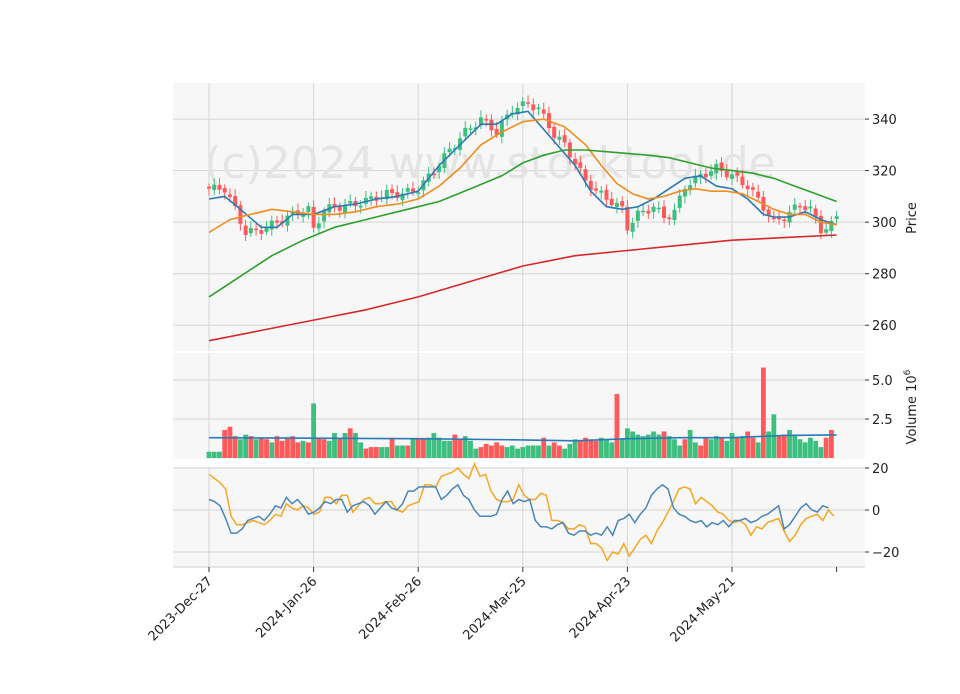 The height and width of the screenshot is (694, 960). What do you see at coordinates (884, 223) in the screenshot?
I see `price-ytick-label: 300` at bounding box center [884, 223].